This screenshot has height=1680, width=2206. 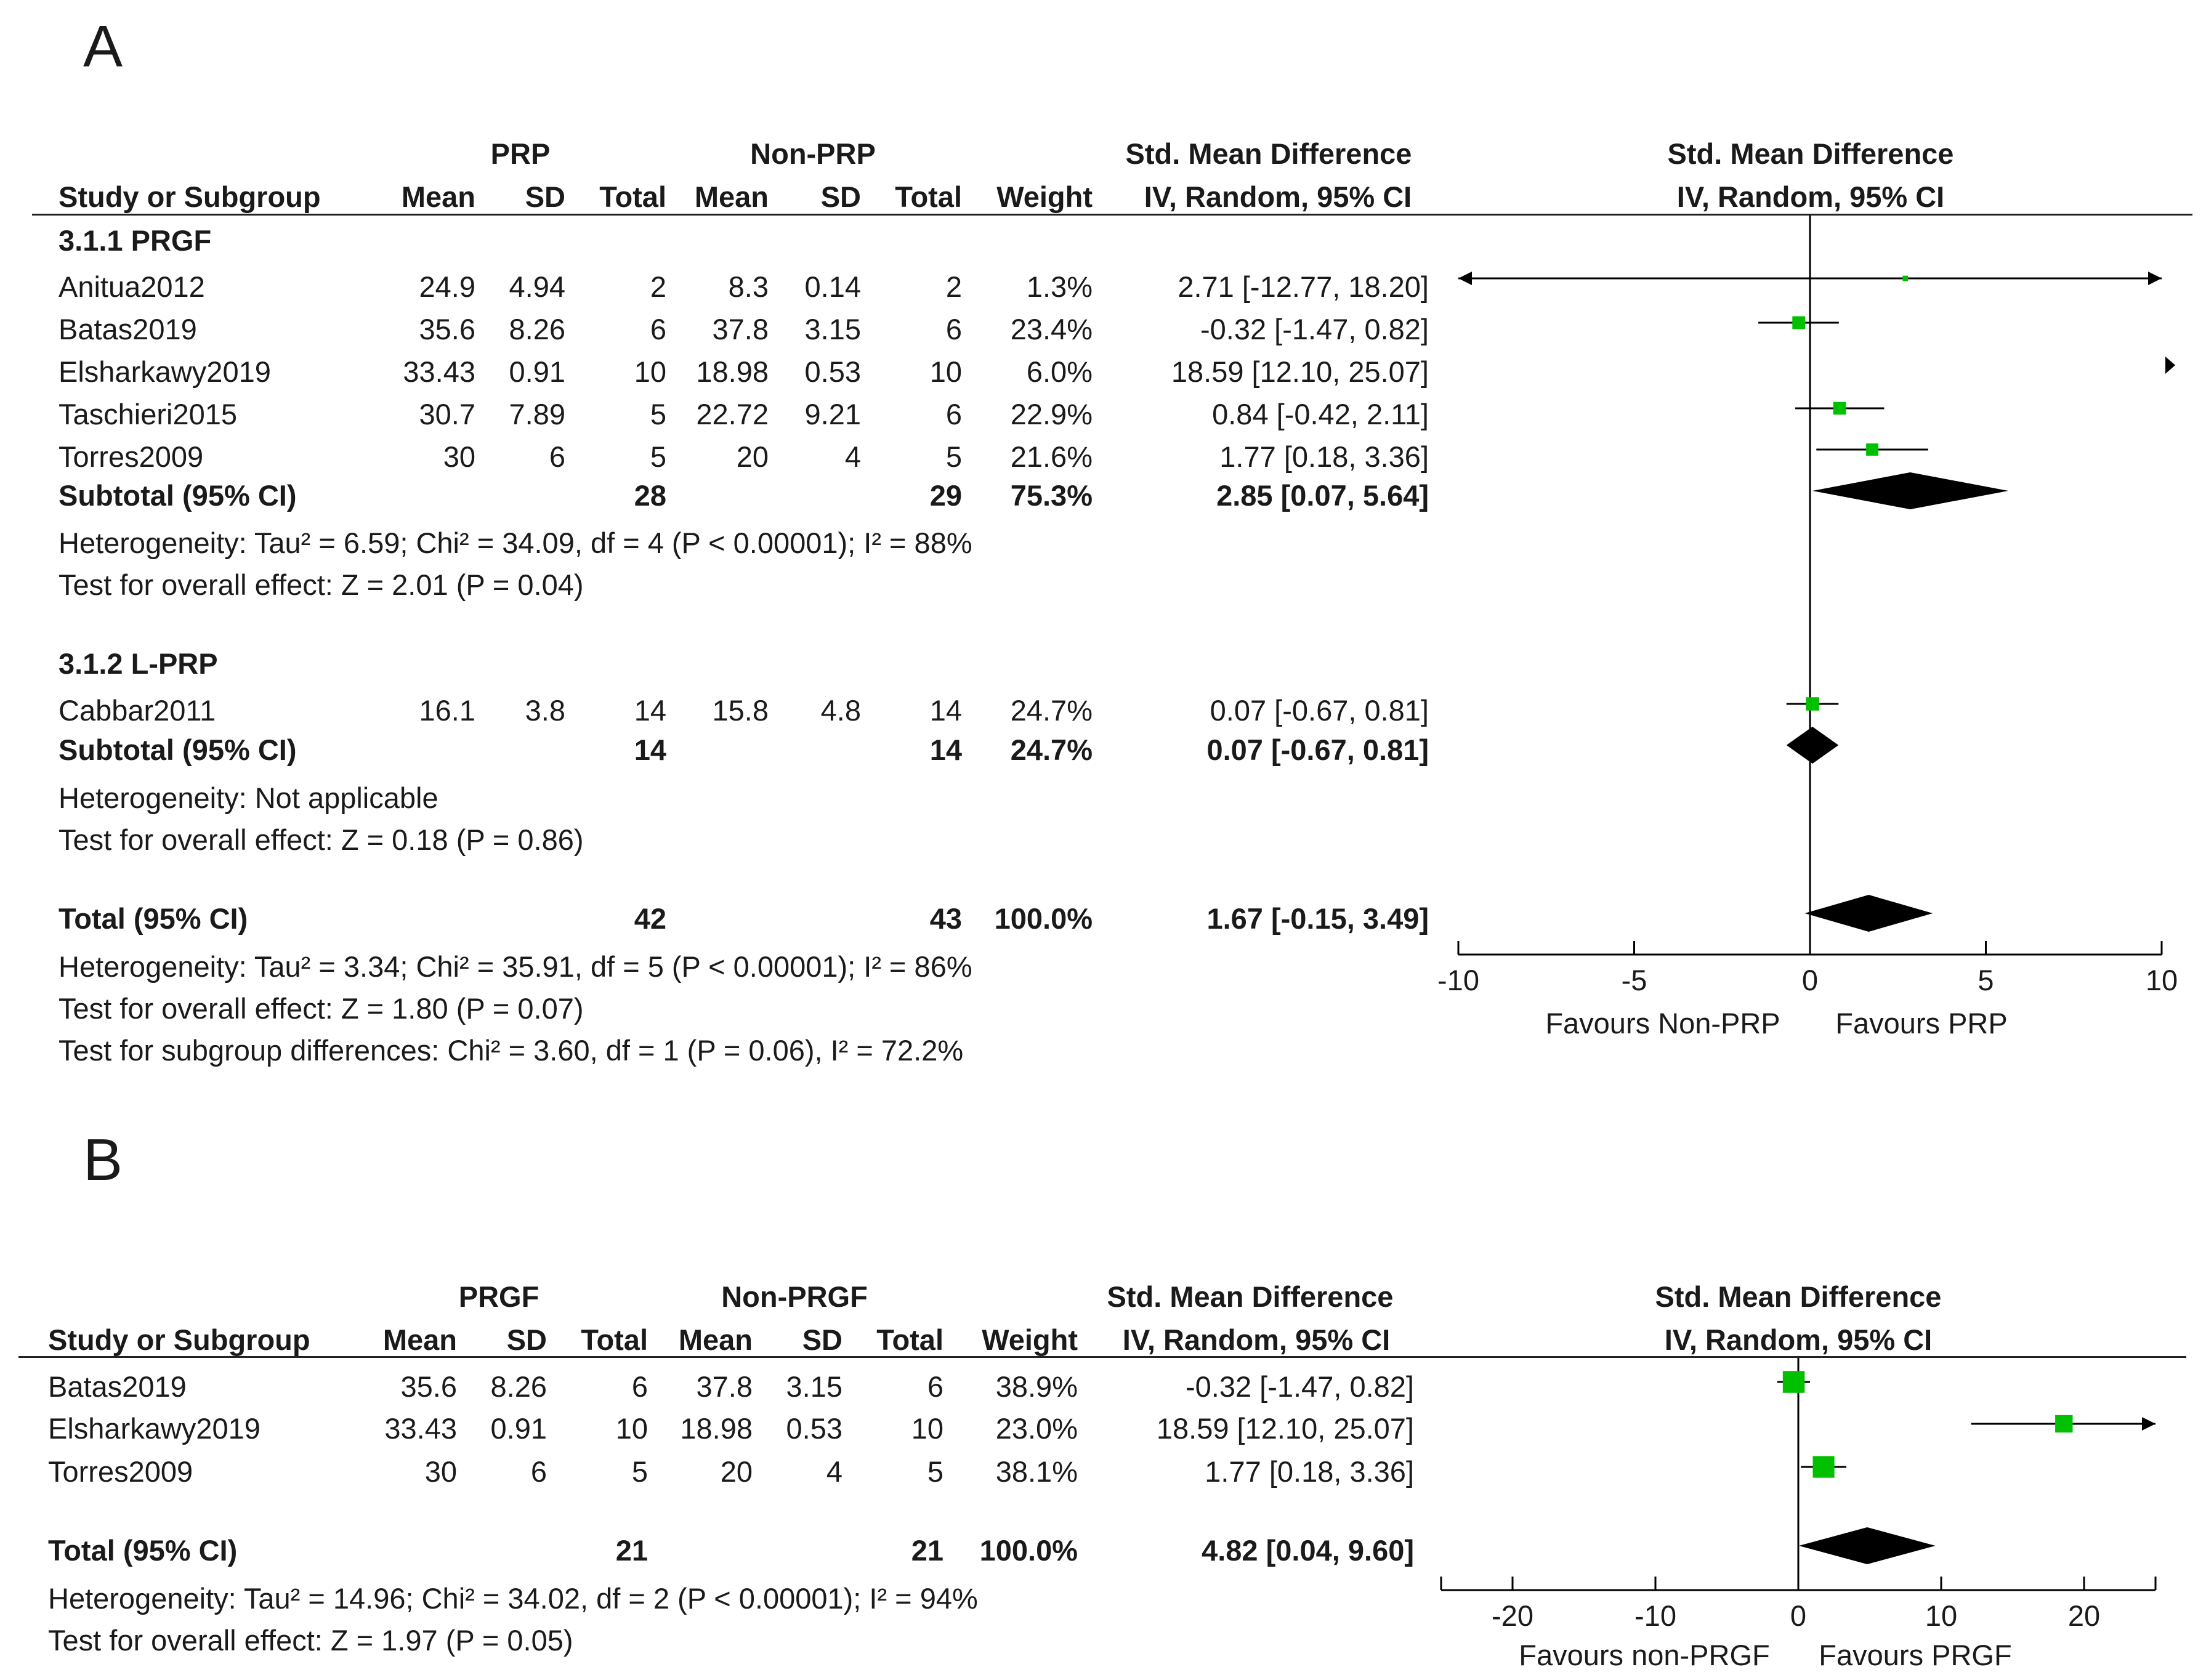 I want to click on panel-b-group1-header: PRGF, so click(x=498, y=1297).